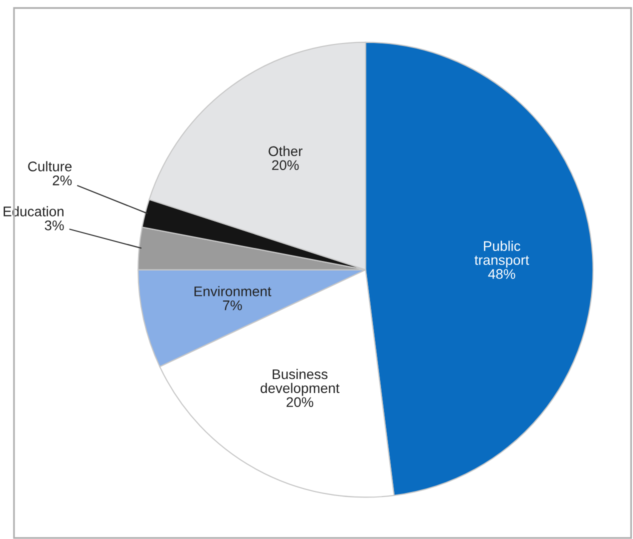  What do you see at coordinates (54, 225) in the screenshot?
I see `data-label: 3%` at bounding box center [54, 225].